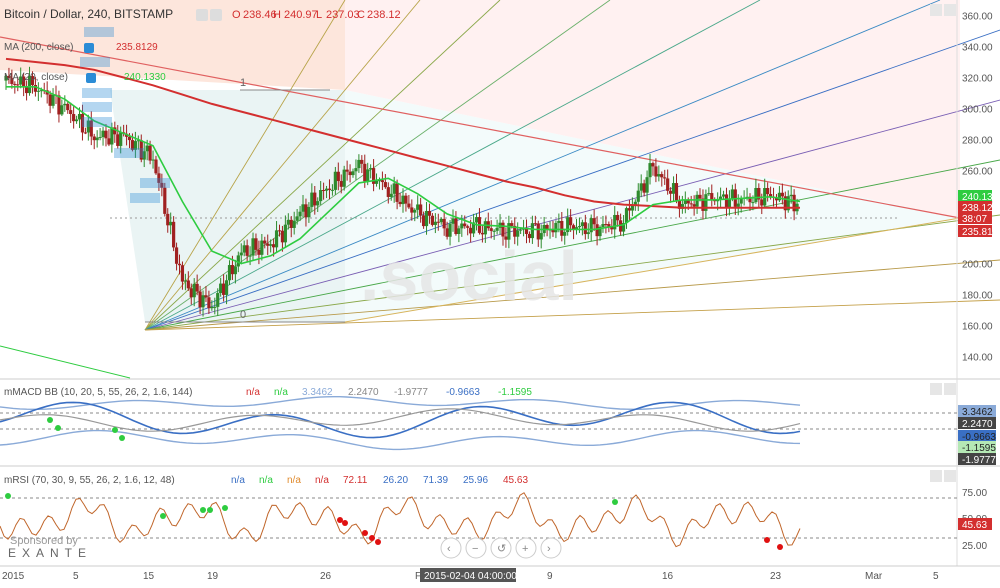 The height and width of the screenshot is (588, 1000). What do you see at coordinates (227, 206) in the screenshot?
I see `fib-zone-middle` at bounding box center [227, 206].